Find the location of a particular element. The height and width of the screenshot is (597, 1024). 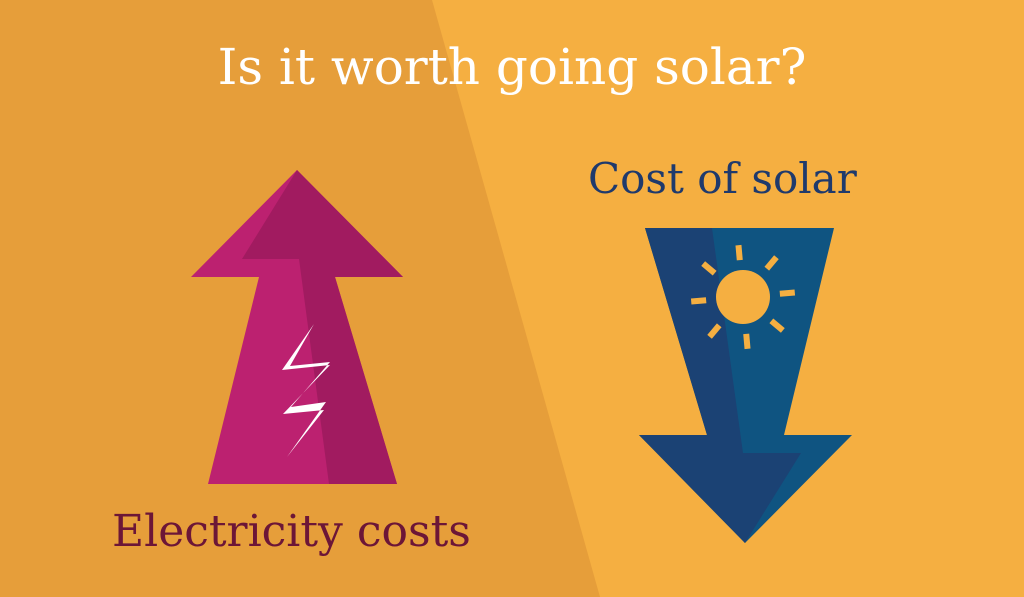

arrow-up-icon is located at coordinates (297, 327).